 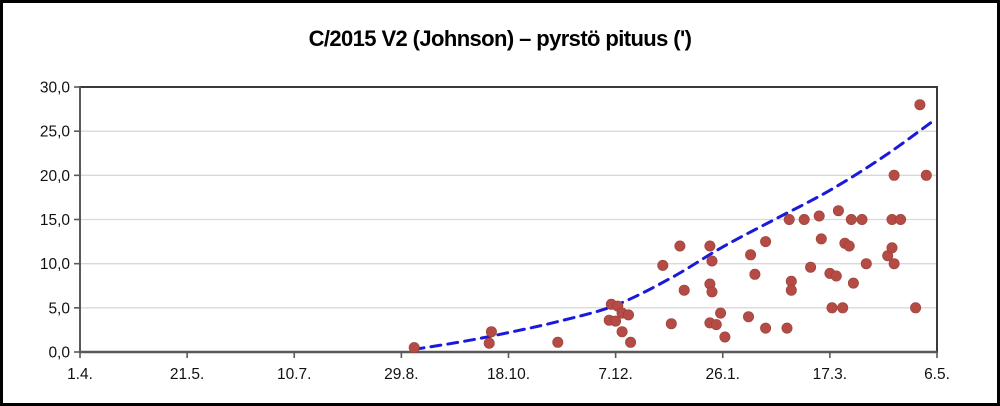 What do you see at coordinates (55, 176) in the screenshot?
I see `y-tick-label: 20,0` at bounding box center [55, 176].